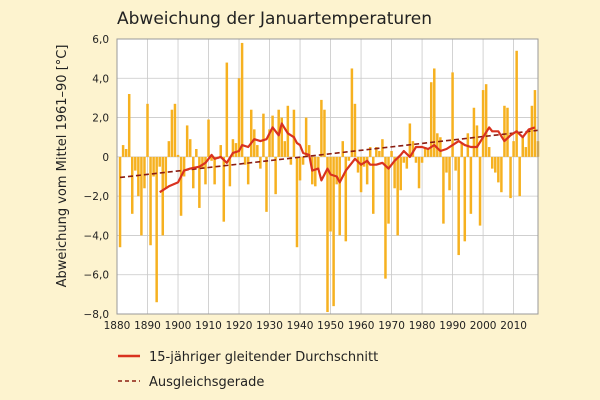 Image resolution: width=600 pixels, height=400 pixels. I want to click on chart-title: Abweichung der Januartemperaturen, so click(274, 19).